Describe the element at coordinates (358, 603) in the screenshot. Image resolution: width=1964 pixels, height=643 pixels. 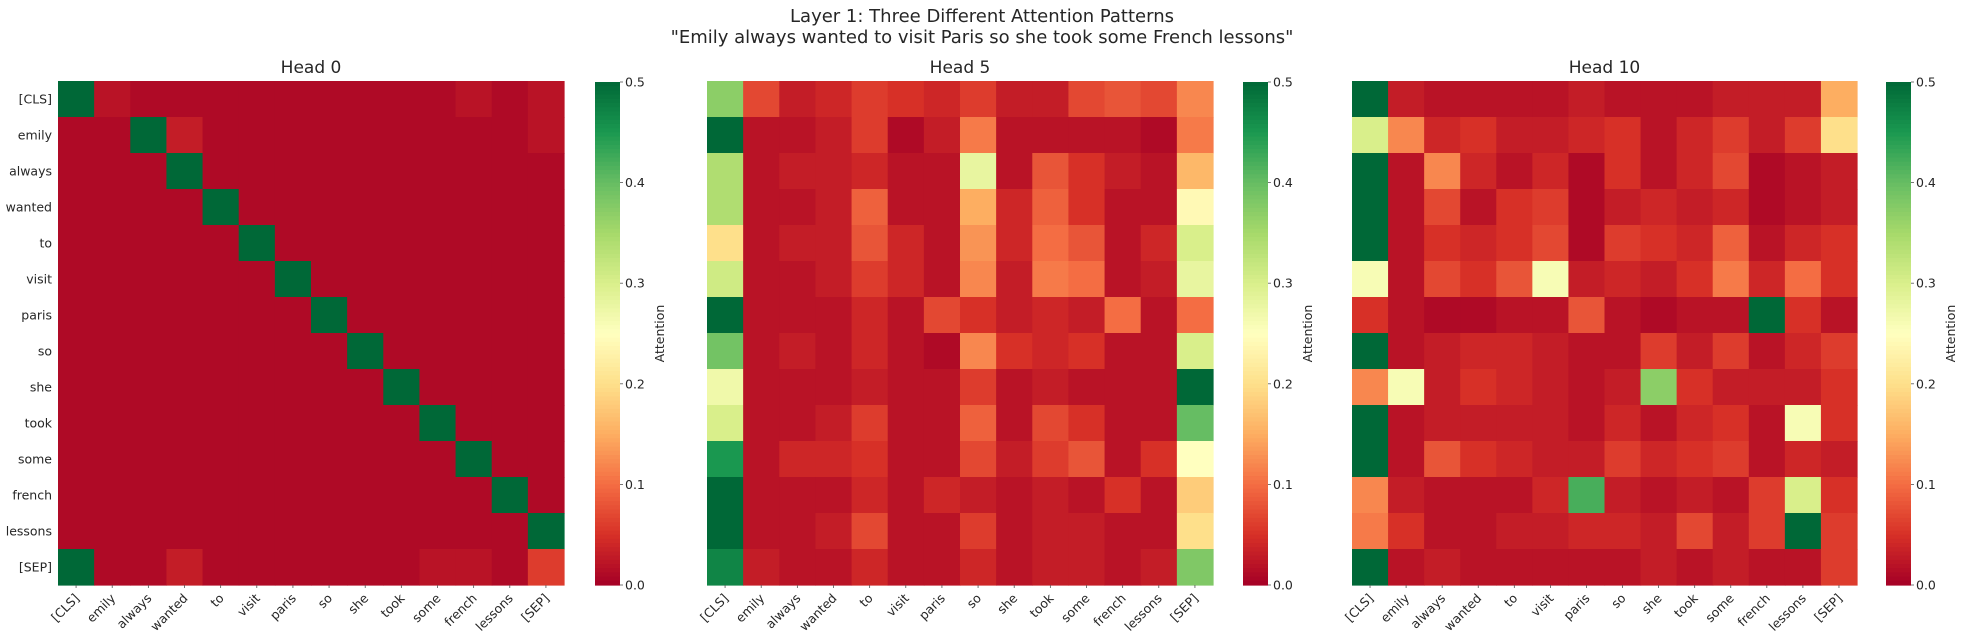
I see `x-tick-label: she` at that location.